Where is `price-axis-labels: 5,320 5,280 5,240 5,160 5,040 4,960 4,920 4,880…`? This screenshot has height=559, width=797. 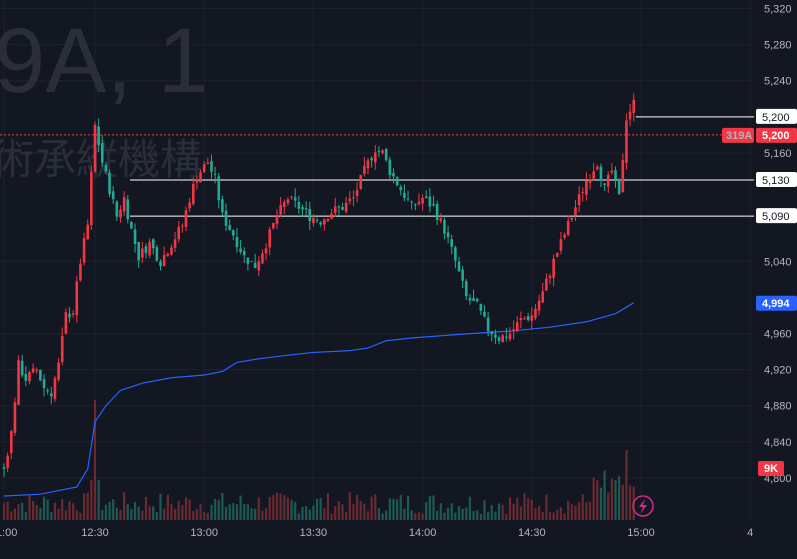
price-axis-labels: 5,320 5,280 5,240 5,160 5,040 4,960 4,920 4,880… is located at coordinates (778, 244).